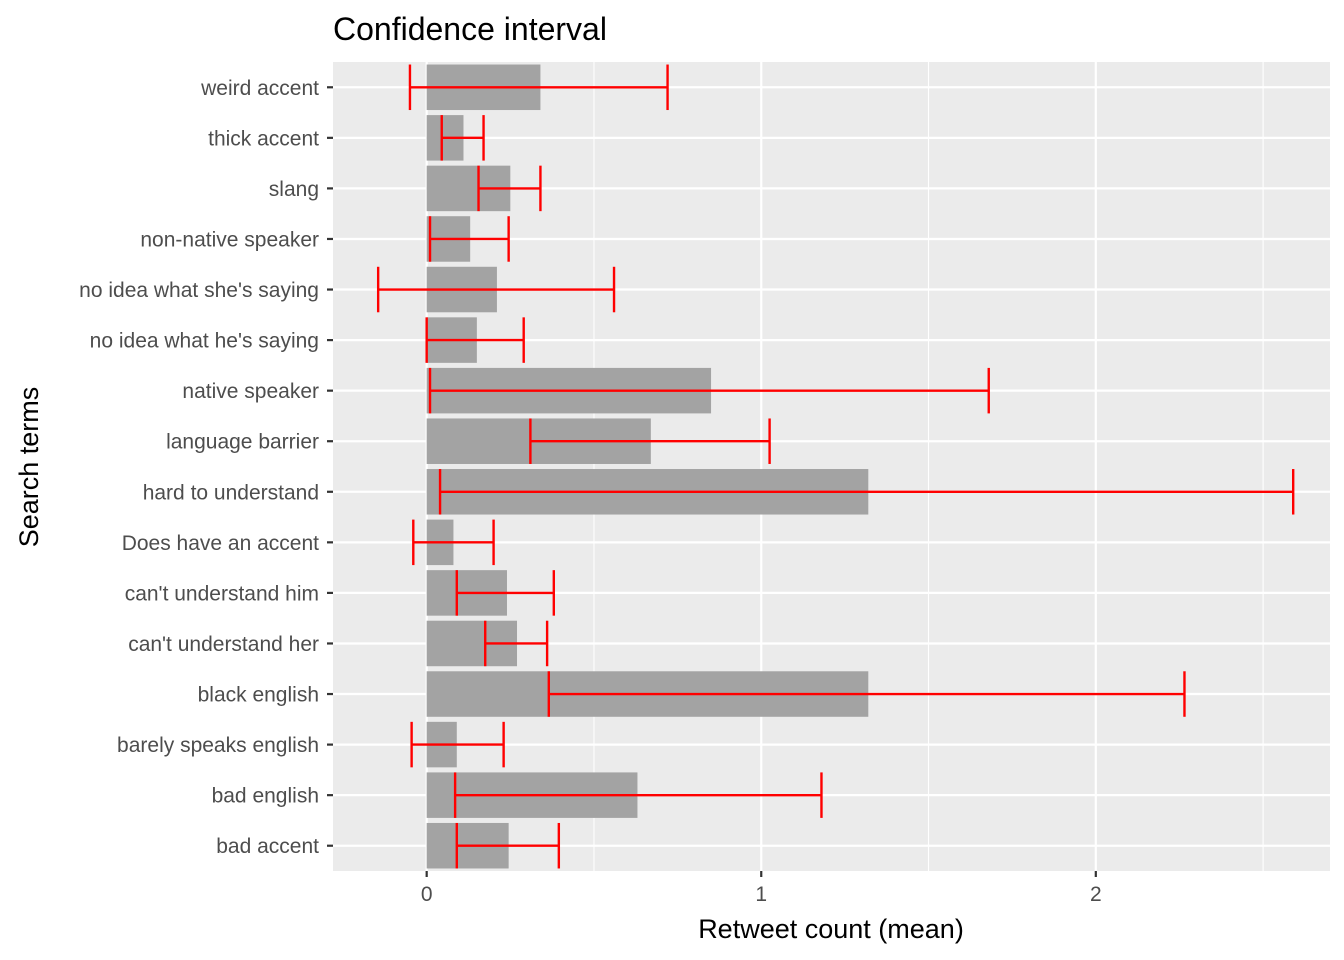 This screenshot has width=1344, height=960. What do you see at coordinates (259, 88) in the screenshot?
I see `y-tick-label: weird accent` at bounding box center [259, 88].